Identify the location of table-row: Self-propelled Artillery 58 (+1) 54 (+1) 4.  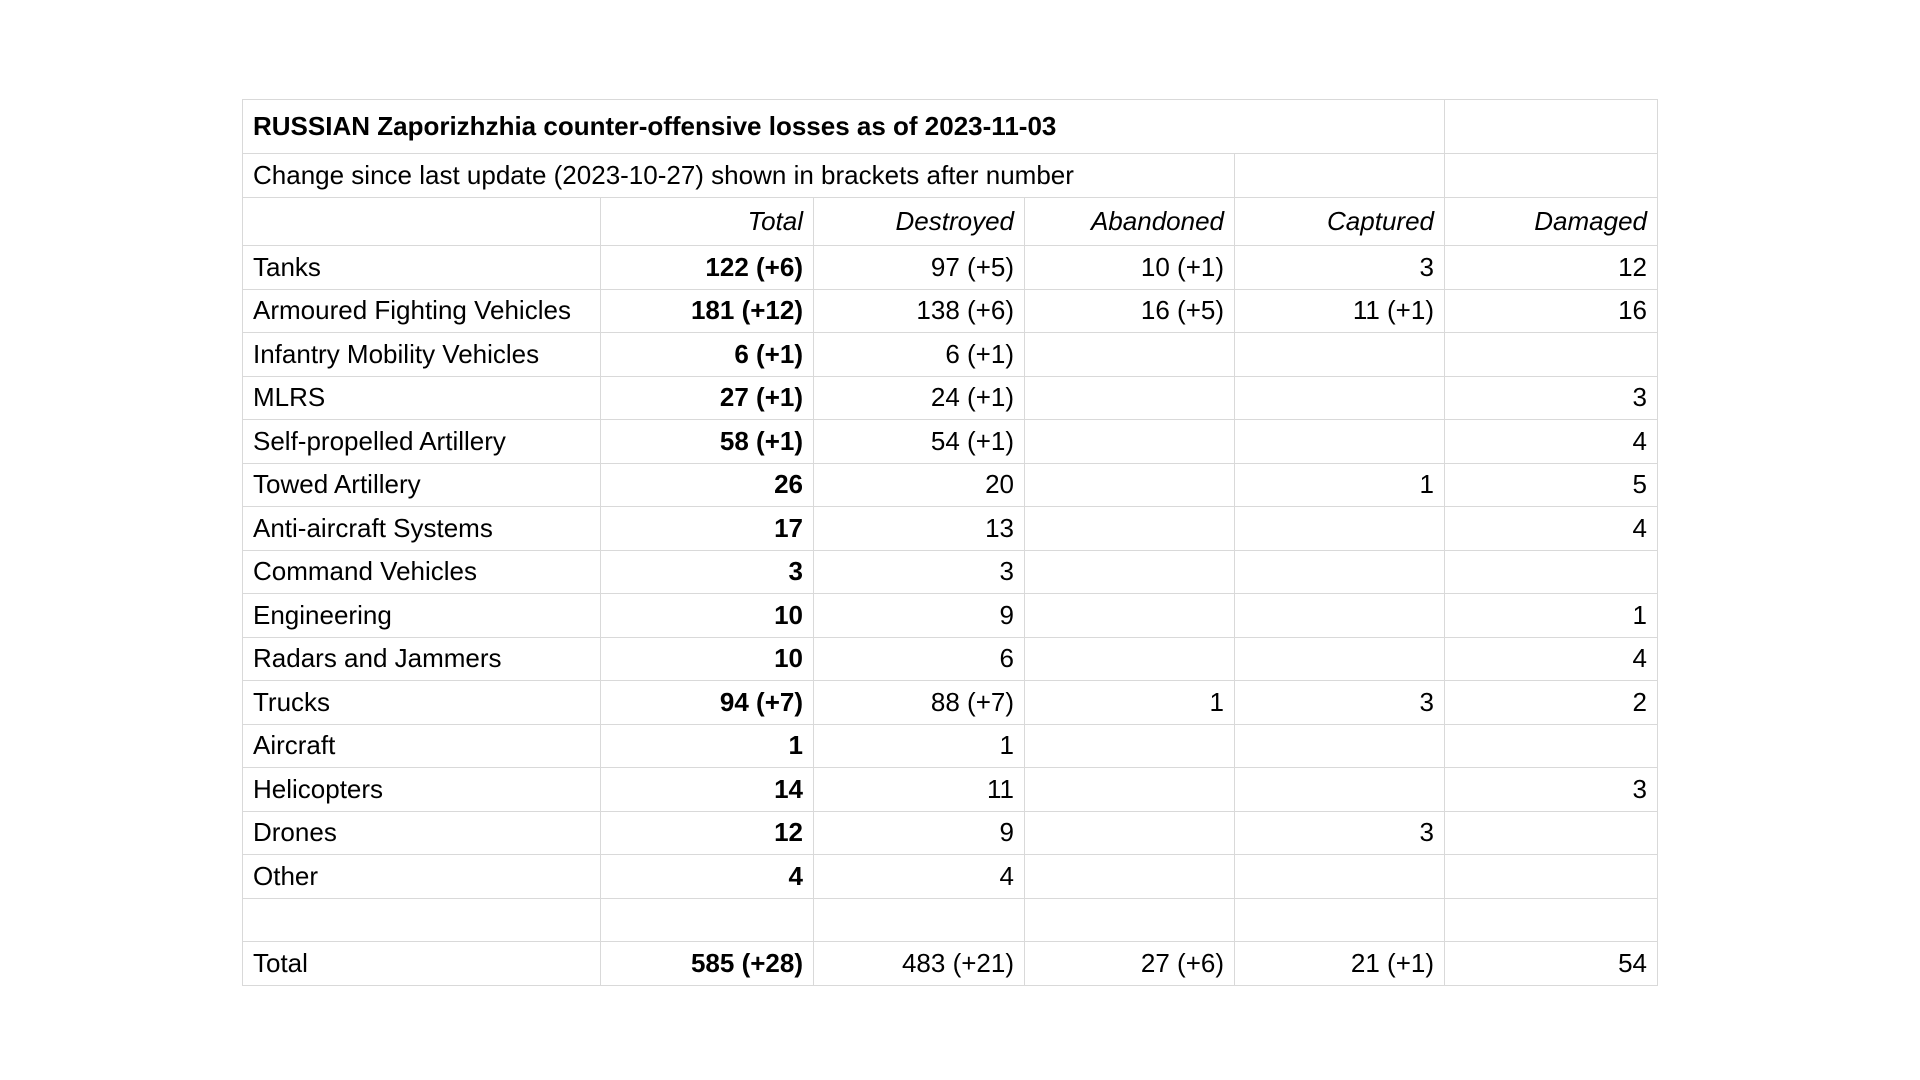
(950, 441).